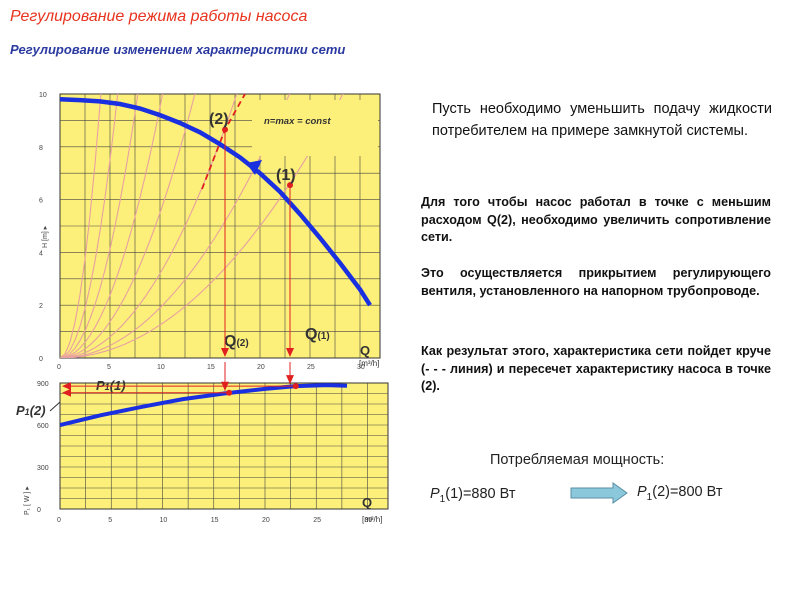 This screenshot has height=600, width=800. I want to click on bottom-x-unit: [m³/h], so click(372, 519).